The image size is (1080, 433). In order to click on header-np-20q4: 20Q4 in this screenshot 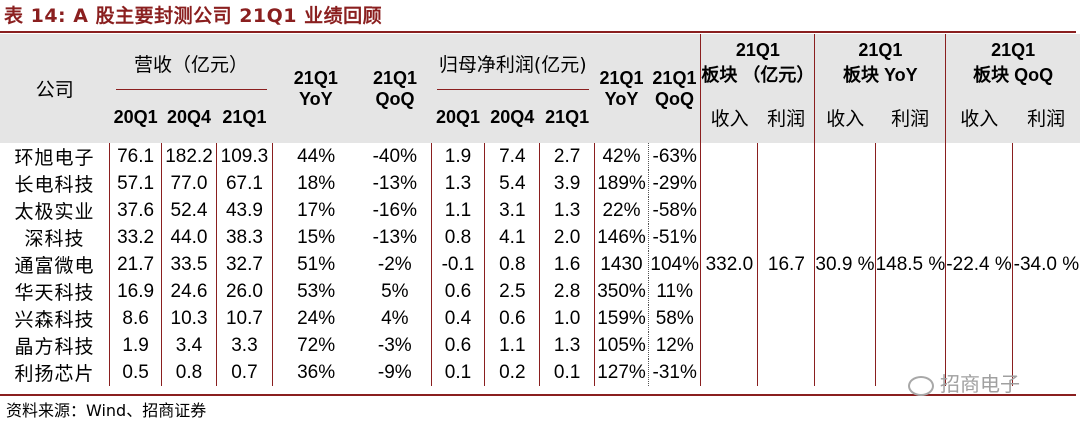, I will do `click(512, 117)`.